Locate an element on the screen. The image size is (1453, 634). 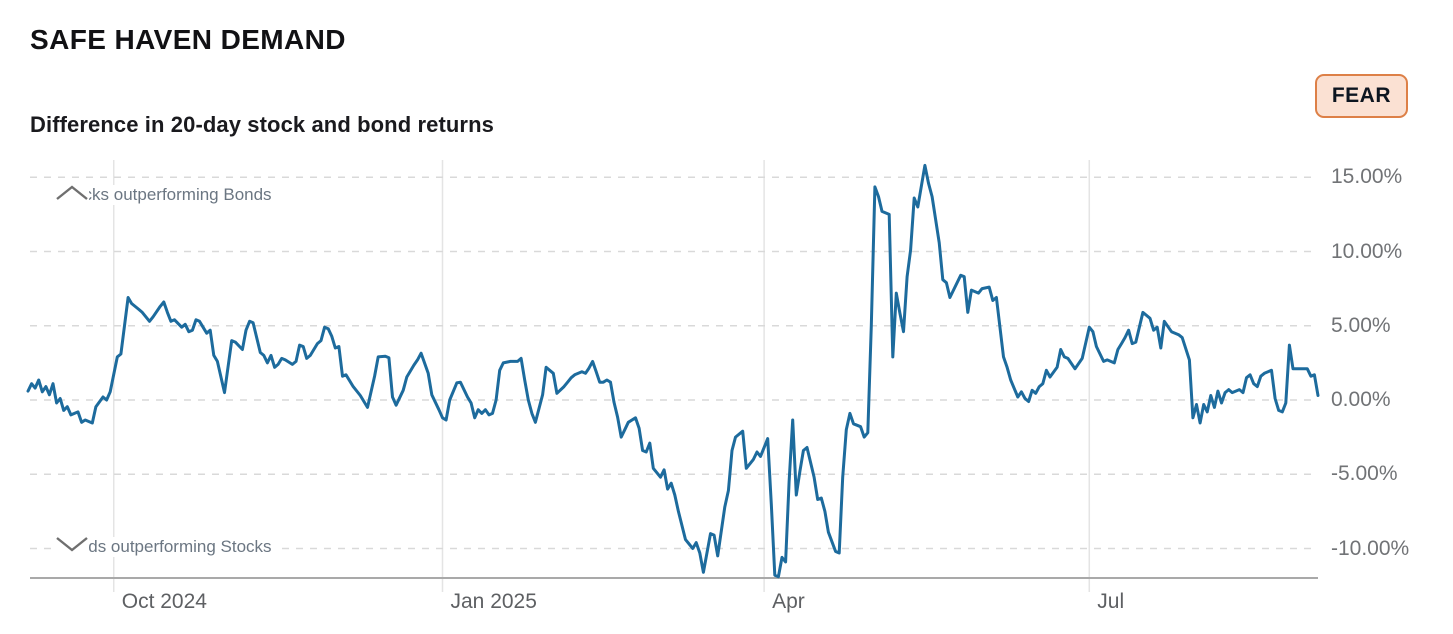
page-title: SAFE HAVEN DEMAND is located at coordinates (188, 39).